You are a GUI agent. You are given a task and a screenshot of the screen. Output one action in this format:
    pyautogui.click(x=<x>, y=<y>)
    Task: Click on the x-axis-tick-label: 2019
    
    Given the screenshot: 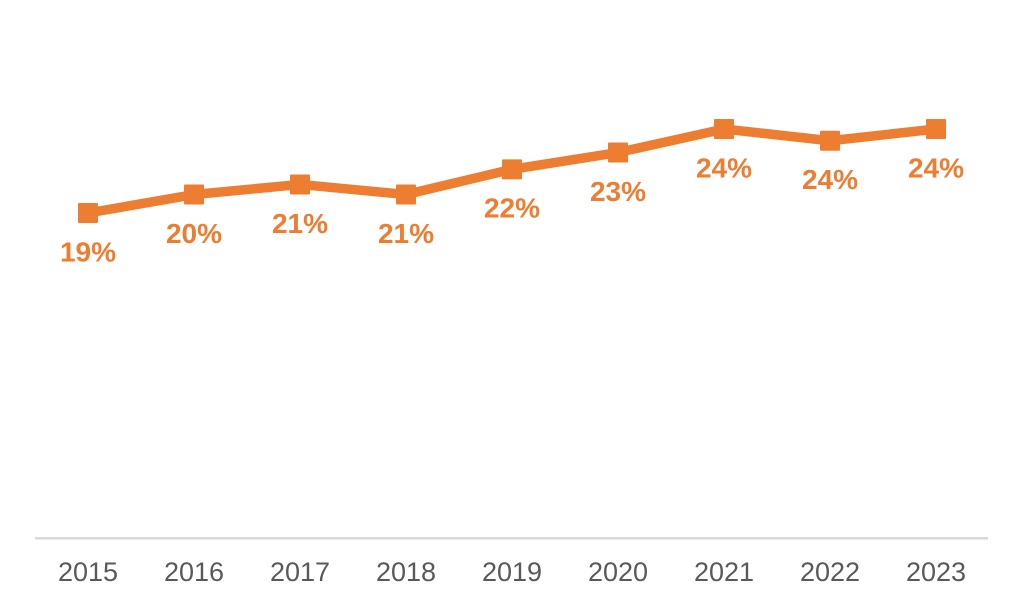 What is the action you would take?
    pyautogui.click(x=512, y=572)
    